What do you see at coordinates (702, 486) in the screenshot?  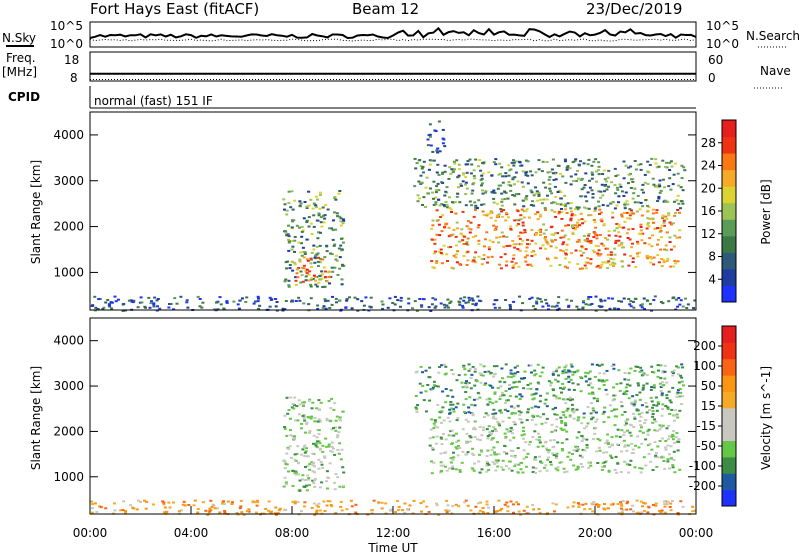 I see `velocity-colorbar-tick-label: -200` at bounding box center [702, 486].